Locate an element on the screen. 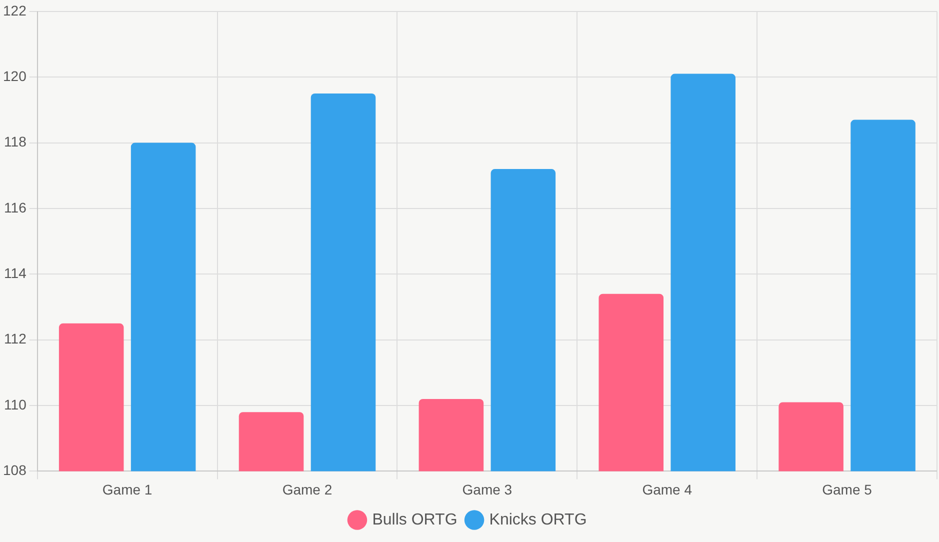 This screenshot has width=939, height=542. x-tick-label: Game 4 is located at coordinates (667, 489).